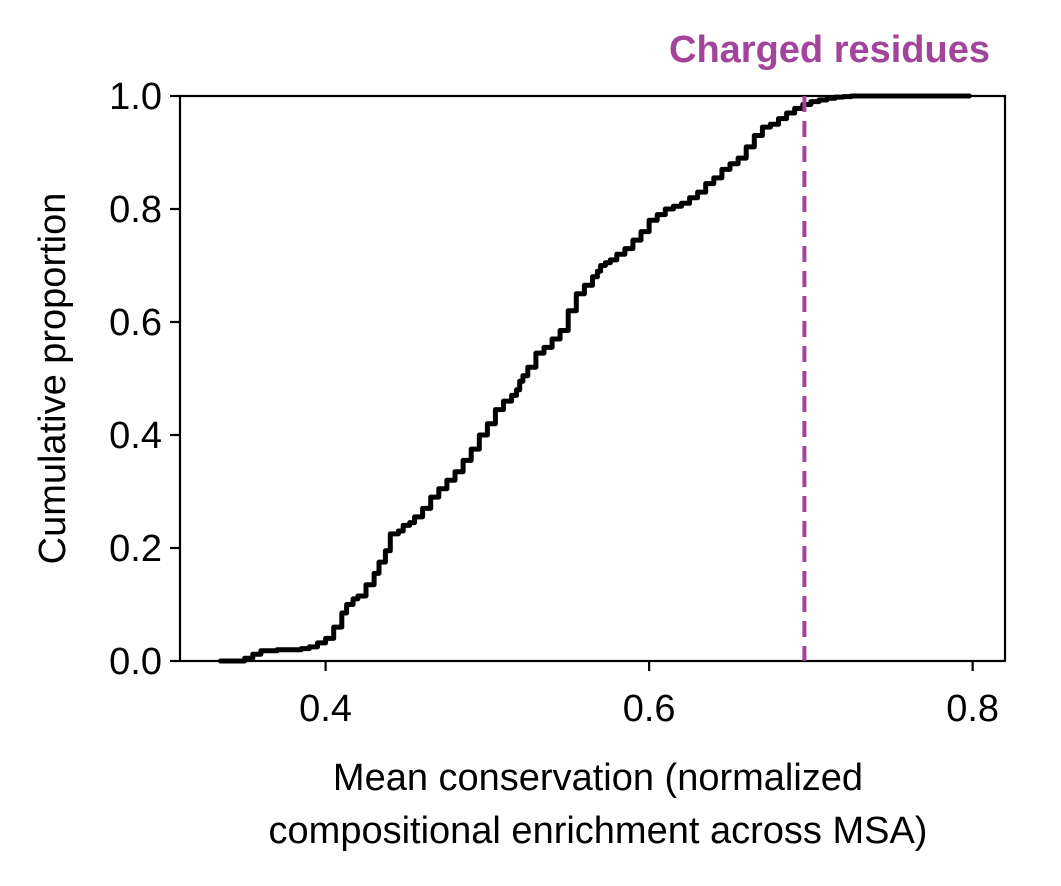  I want to click on y-tick-label: 0.4, so click(135, 436).